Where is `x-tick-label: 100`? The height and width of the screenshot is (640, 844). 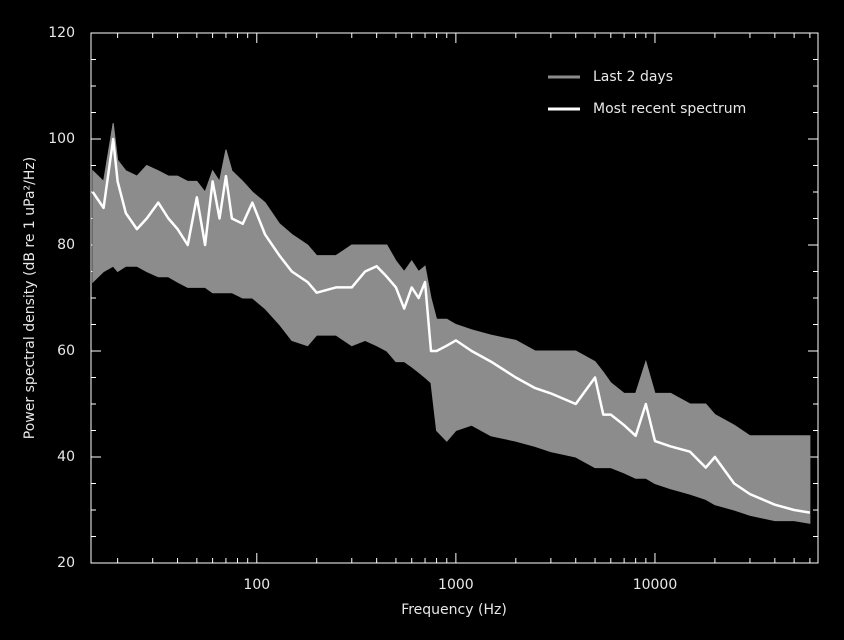 x-tick-label: 100 is located at coordinates (256, 585).